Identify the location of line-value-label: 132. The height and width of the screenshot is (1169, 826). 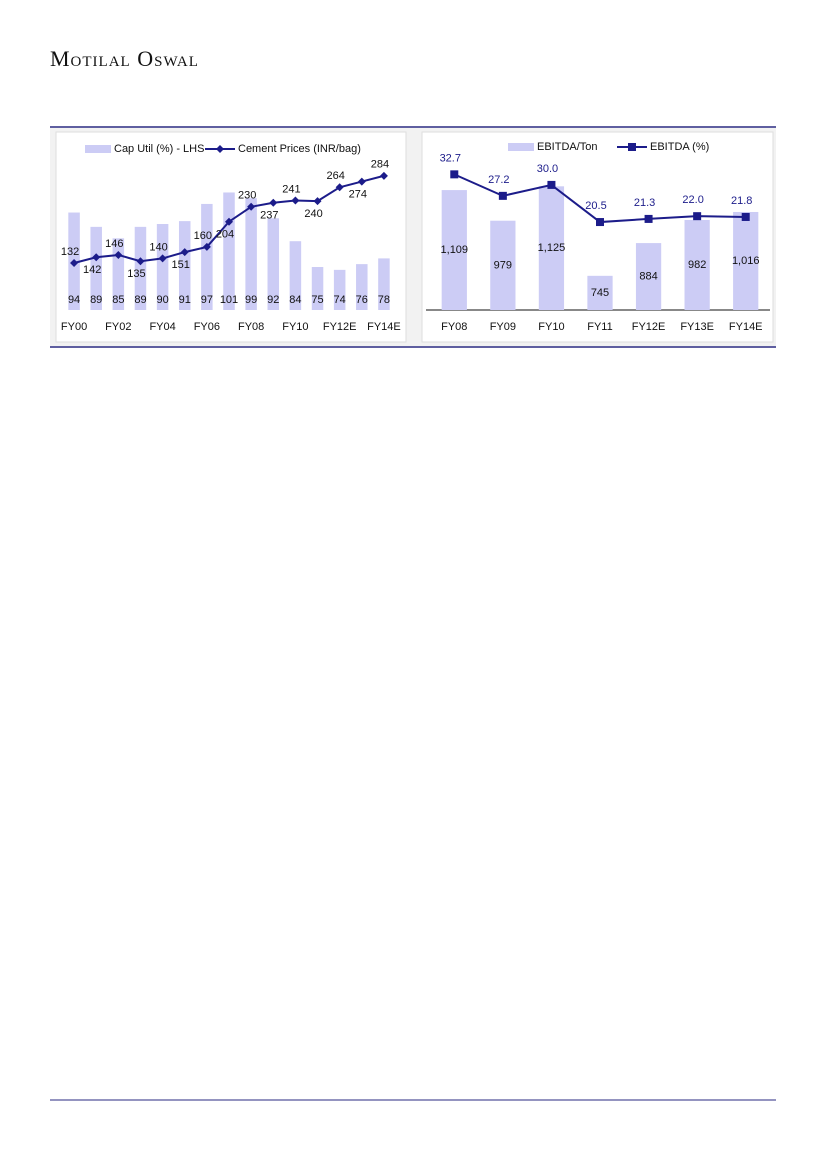
(70, 252).